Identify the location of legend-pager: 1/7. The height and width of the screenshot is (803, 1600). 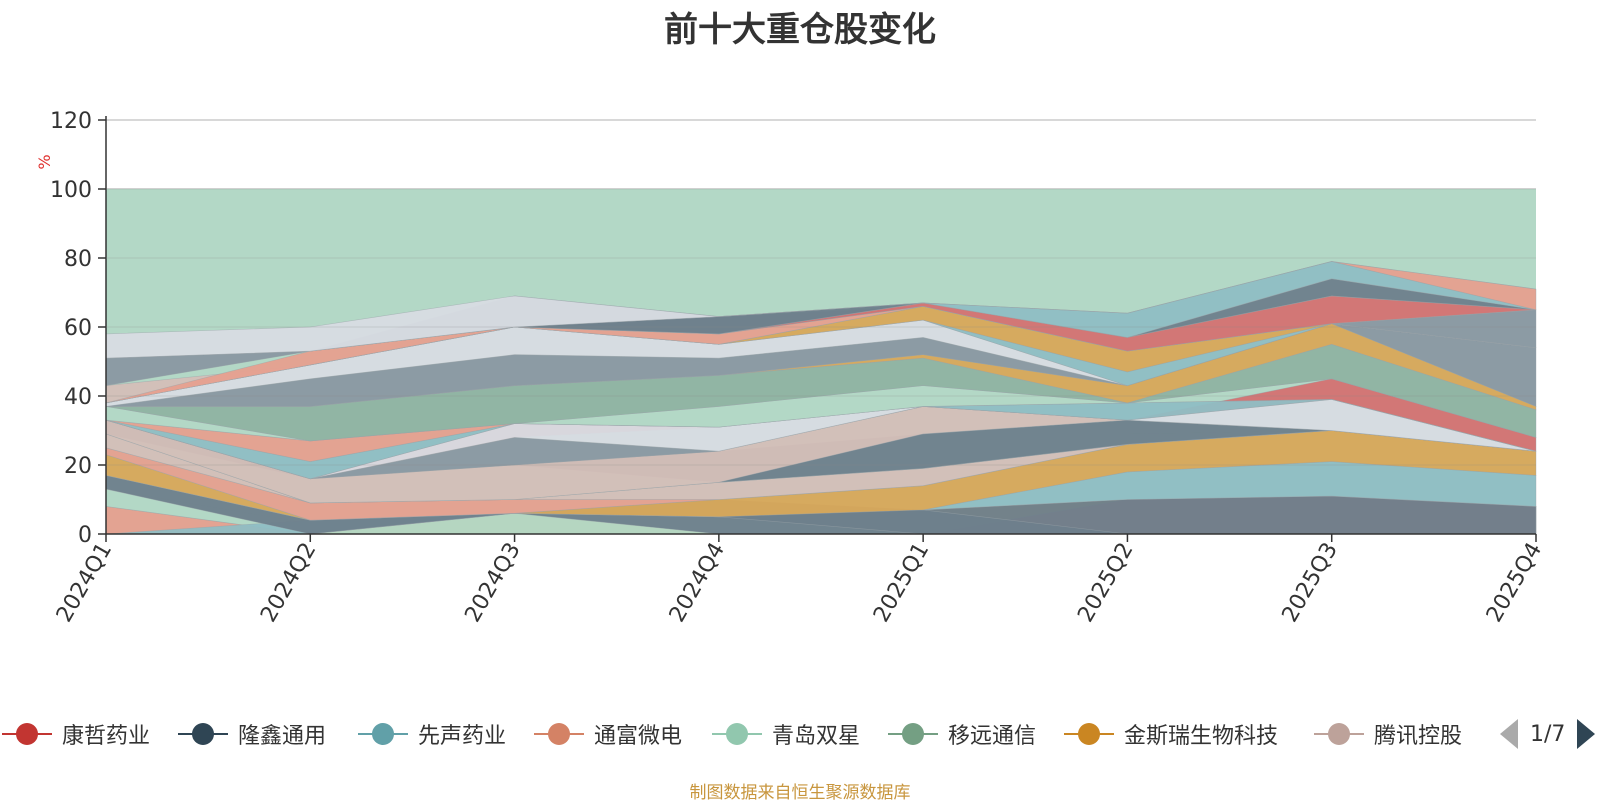
(1548, 734).